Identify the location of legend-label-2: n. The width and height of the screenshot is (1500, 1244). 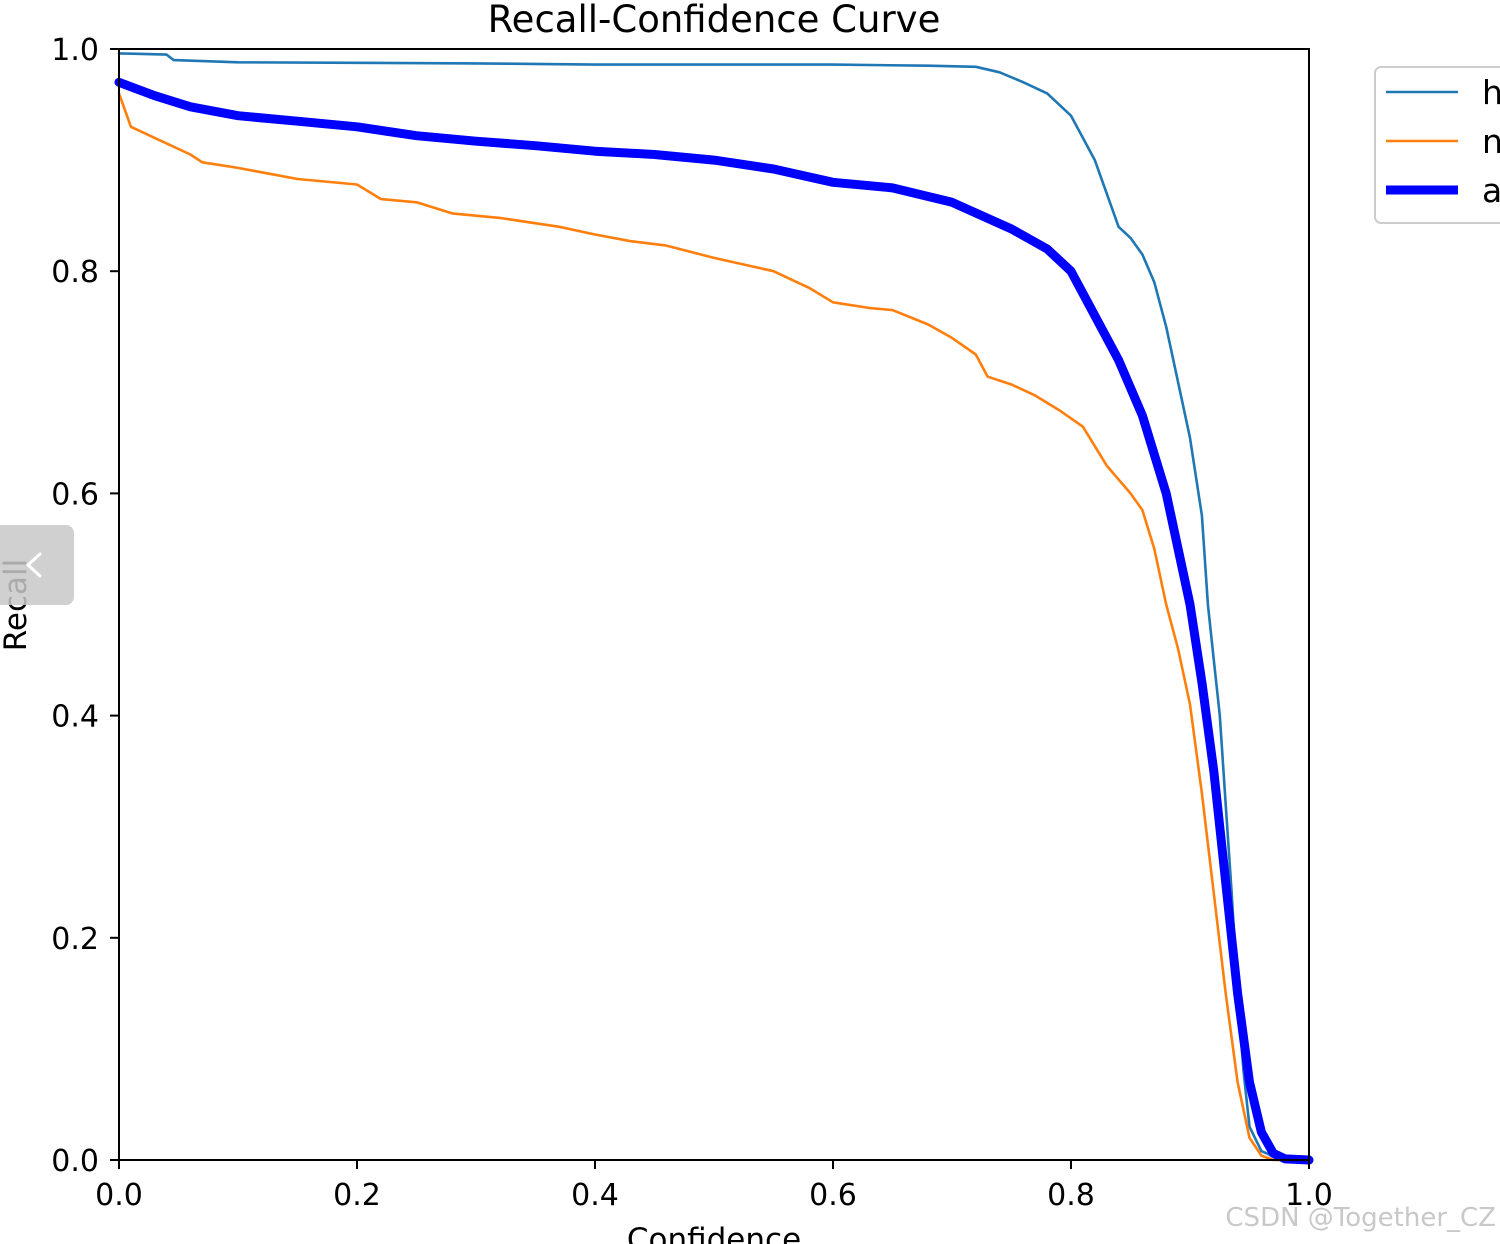
(1491, 141).